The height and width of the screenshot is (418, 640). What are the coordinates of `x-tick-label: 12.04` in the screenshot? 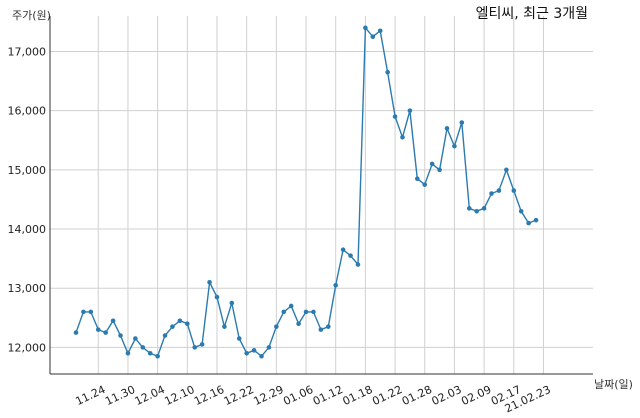 It's located at (150, 395).